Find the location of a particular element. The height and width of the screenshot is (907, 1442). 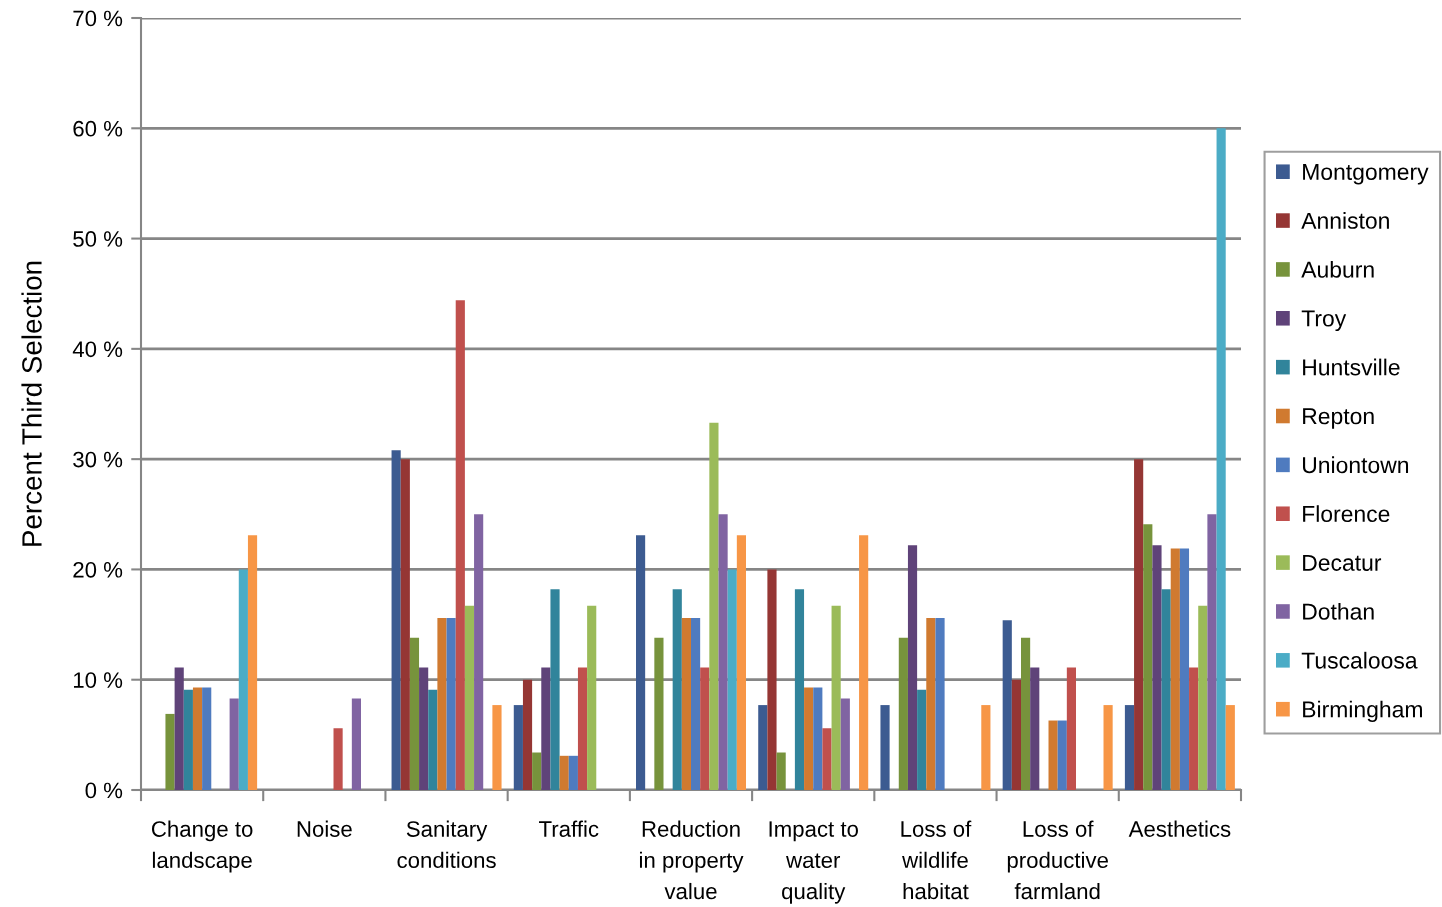

legend-label: Birmingham is located at coordinates (1362, 711).